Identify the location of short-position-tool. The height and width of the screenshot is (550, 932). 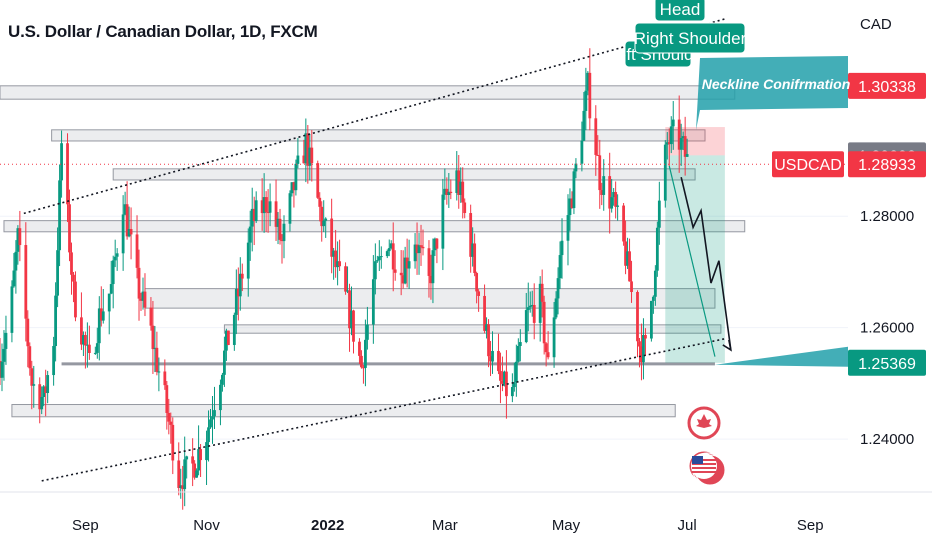
(695, 245).